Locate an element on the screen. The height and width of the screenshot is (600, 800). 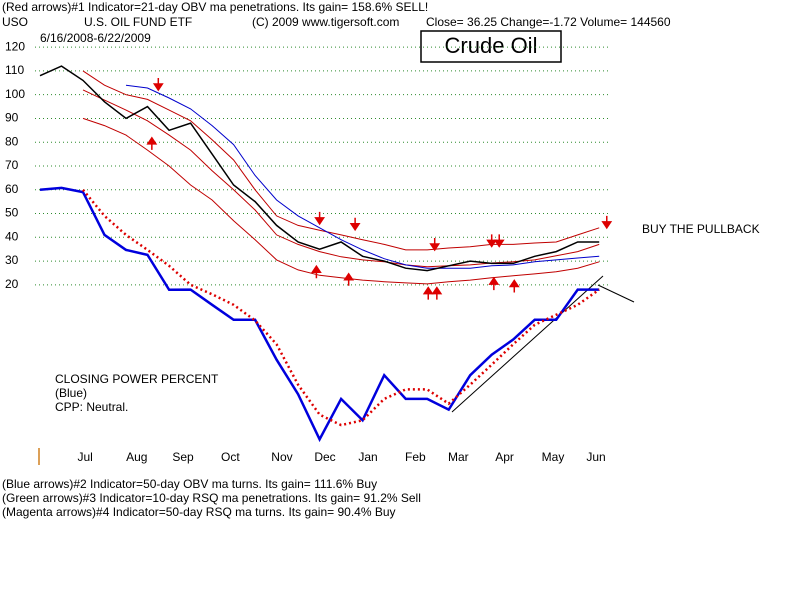
cpp-label: CLOSING POWER PERCENT is located at coordinates (137, 379).